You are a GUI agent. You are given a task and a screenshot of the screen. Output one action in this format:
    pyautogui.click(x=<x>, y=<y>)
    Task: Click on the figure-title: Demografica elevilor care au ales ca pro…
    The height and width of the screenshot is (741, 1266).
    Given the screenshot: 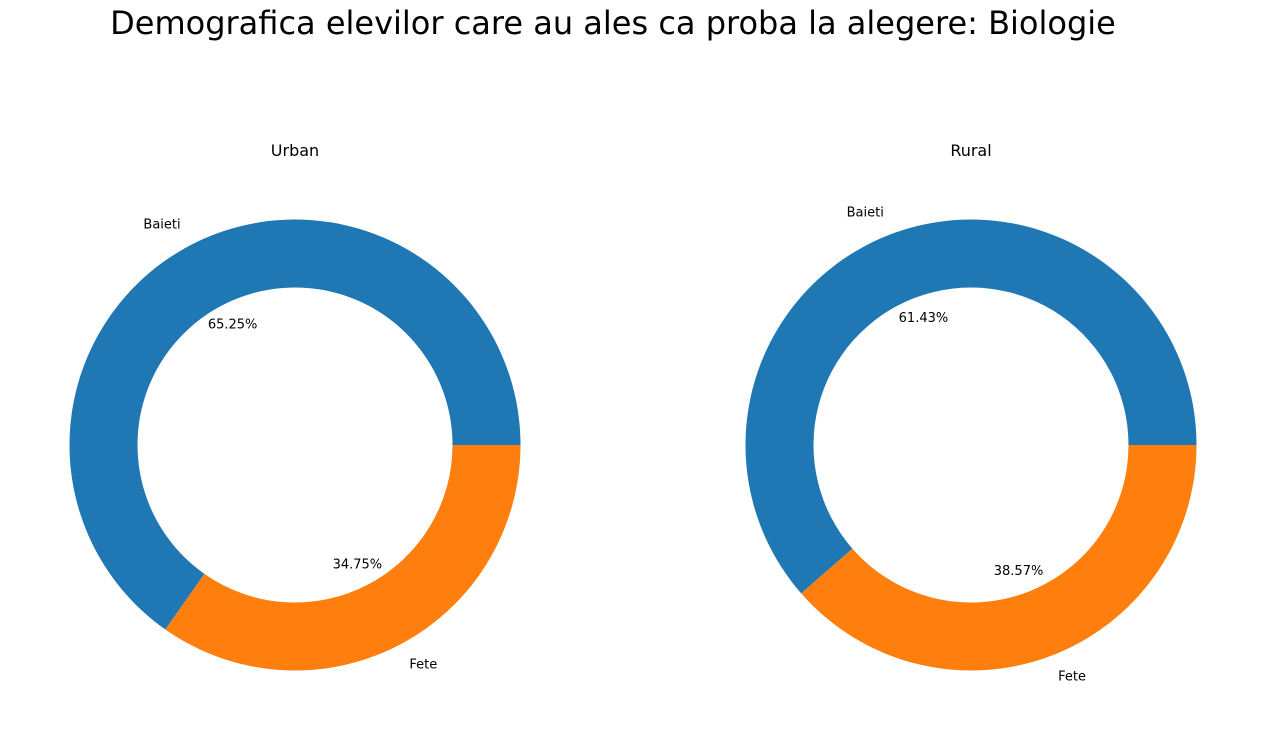 What is the action you would take?
    pyautogui.click(x=613, y=23)
    